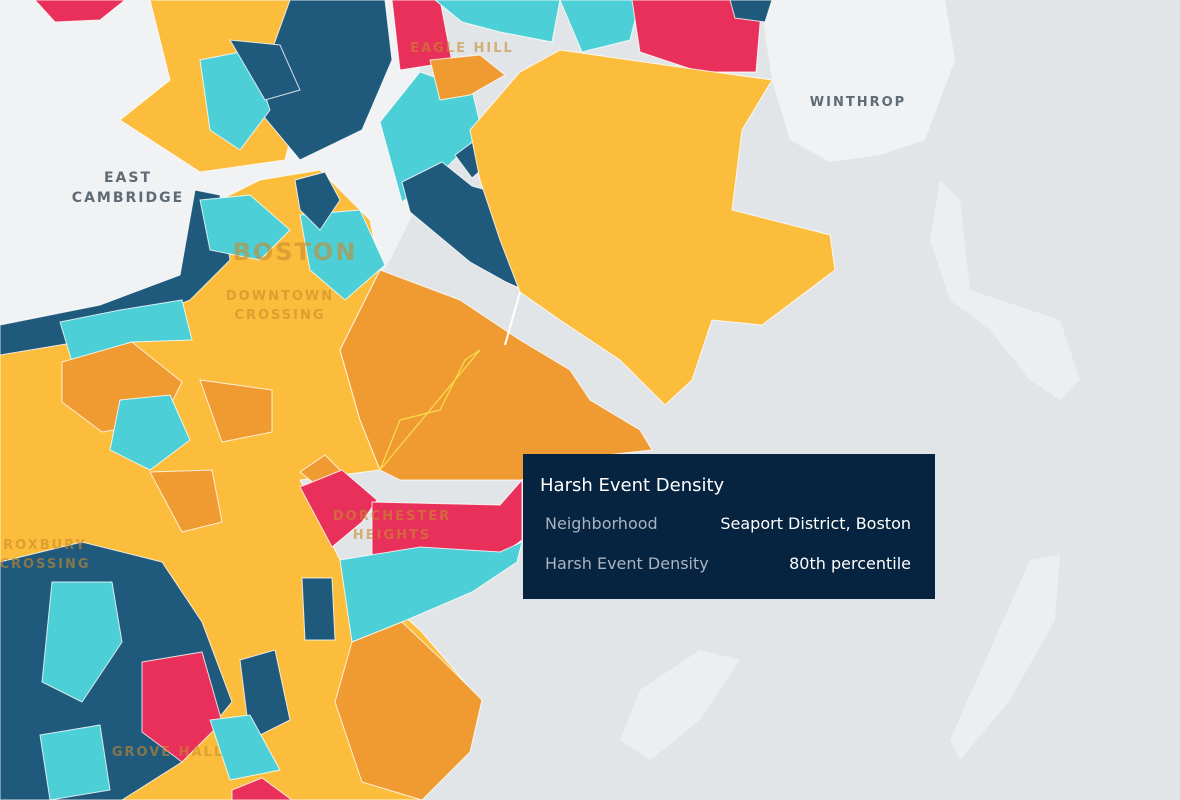 The width and height of the screenshot is (1180, 800). What do you see at coordinates (128, 198) in the screenshot?
I see `map-label: CAMBRIDGE` at bounding box center [128, 198].